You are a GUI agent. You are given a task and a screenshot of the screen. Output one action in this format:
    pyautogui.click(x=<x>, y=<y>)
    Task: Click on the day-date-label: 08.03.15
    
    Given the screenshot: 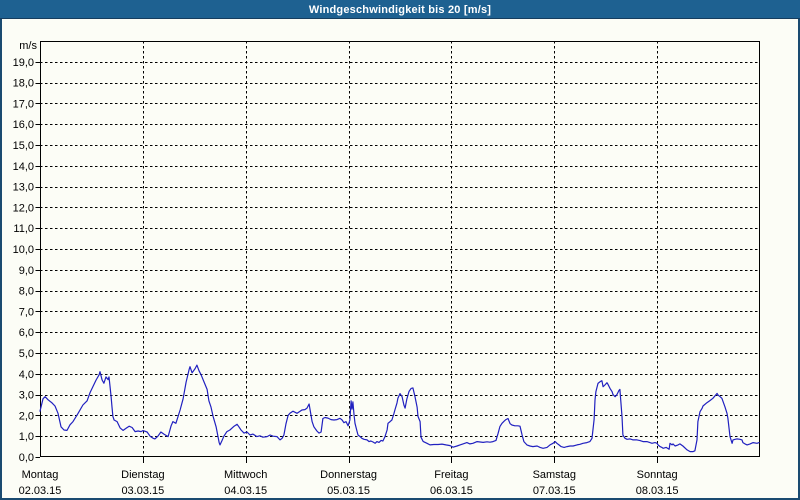 What is the action you would take?
    pyautogui.click(x=657, y=491)
    